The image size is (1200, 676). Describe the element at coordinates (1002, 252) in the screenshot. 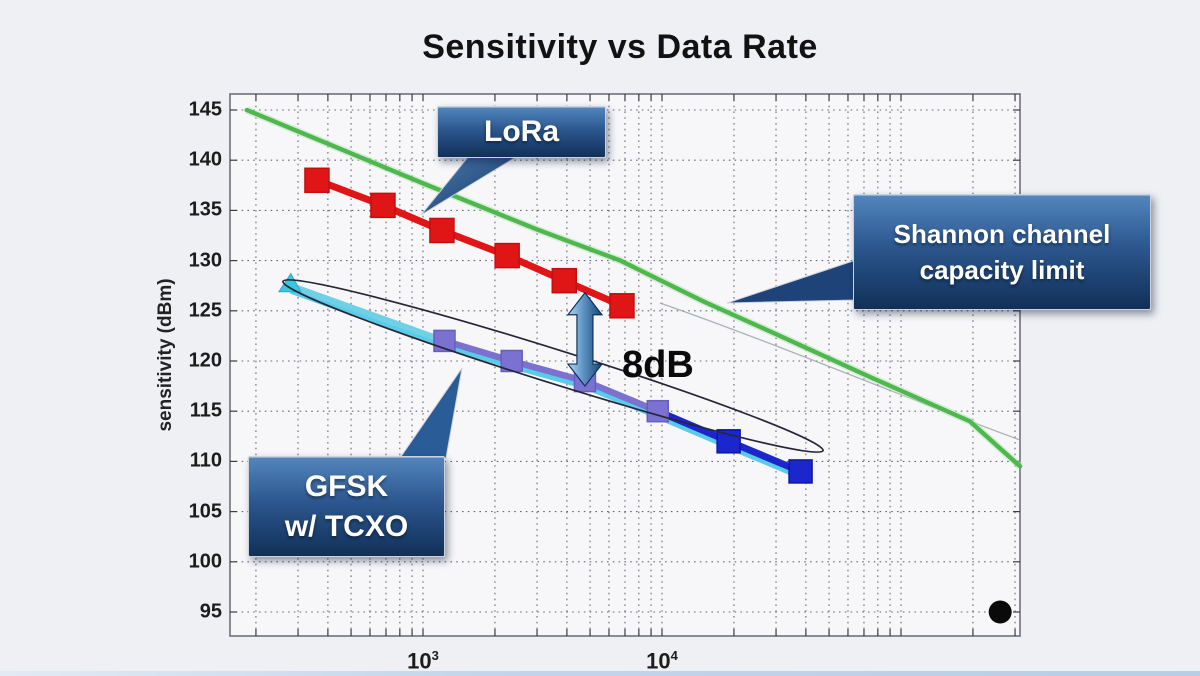

I see `callout-shannon: Shannon channel capacity limit` at that location.